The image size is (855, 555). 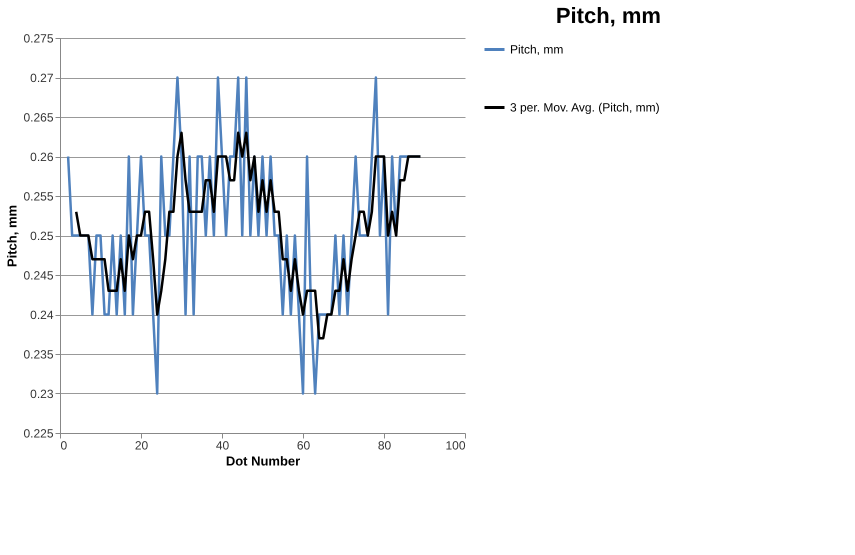 I want to click on text: Pitch, mm, so click(x=608, y=15).